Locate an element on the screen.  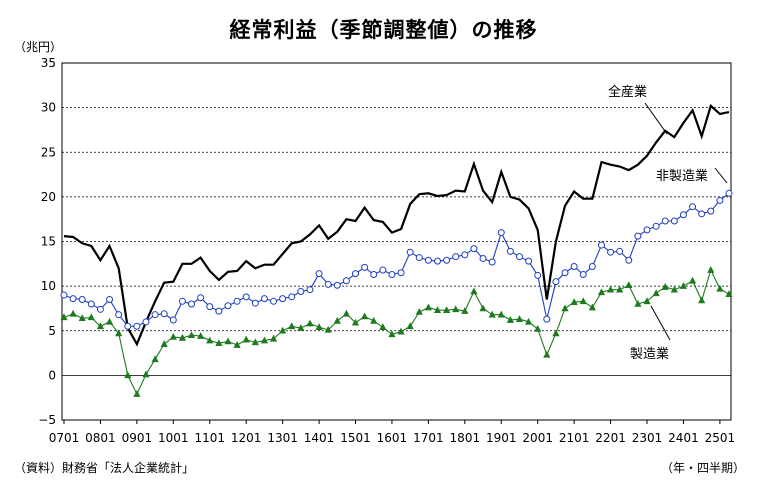
x-tick-label: 1001 is located at coordinates (173, 438).